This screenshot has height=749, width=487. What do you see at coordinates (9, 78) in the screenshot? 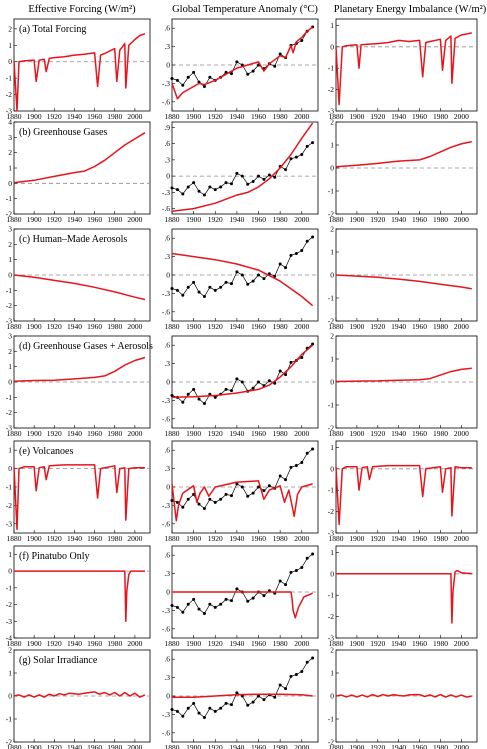
I see `y-tick-label: -1` at bounding box center [9, 78].